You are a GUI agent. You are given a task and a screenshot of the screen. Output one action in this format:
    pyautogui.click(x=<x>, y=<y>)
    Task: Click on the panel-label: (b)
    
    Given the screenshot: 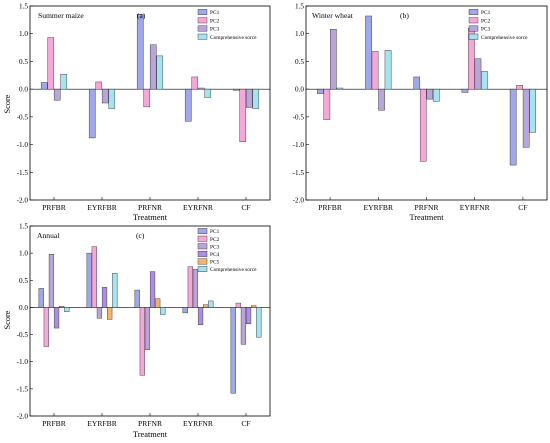 What is the action you would take?
    pyautogui.click(x=404, y=15)
    